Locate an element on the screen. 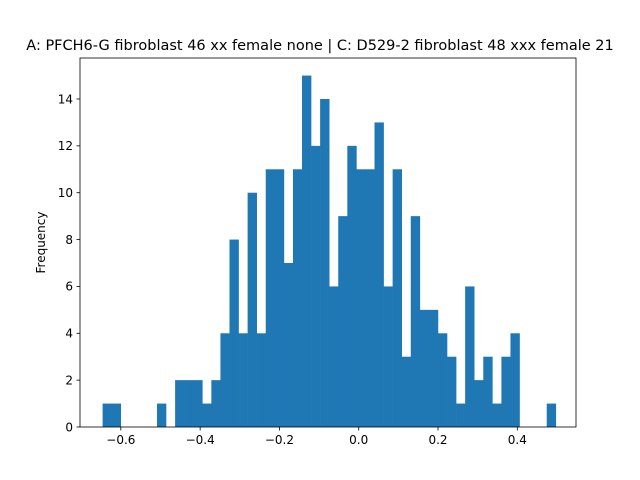 The height and width of the screenshot is (480, 640). y-tick-label: 8 is located at coordinates (69, 240).